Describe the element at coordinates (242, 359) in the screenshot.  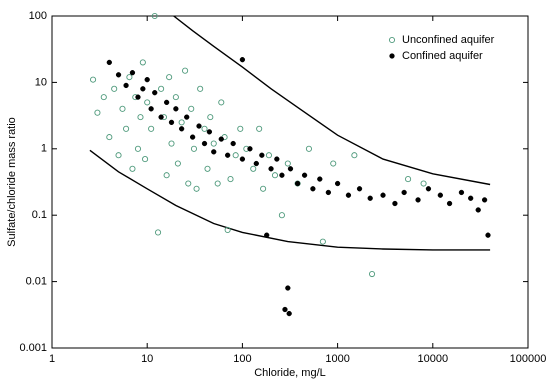
I see `x-tick-label: 100` at that location.